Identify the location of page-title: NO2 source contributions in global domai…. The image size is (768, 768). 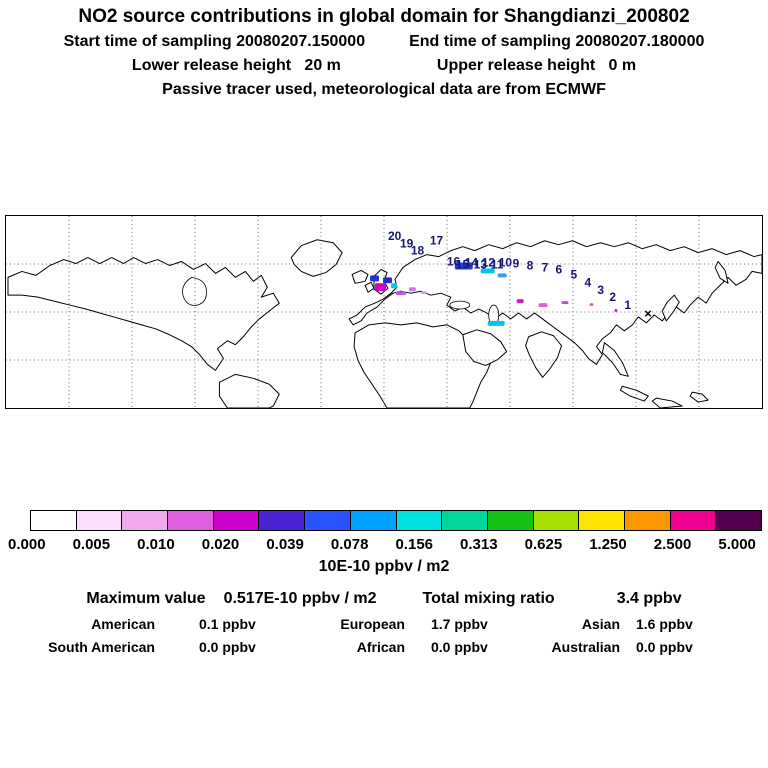
(384, 16).